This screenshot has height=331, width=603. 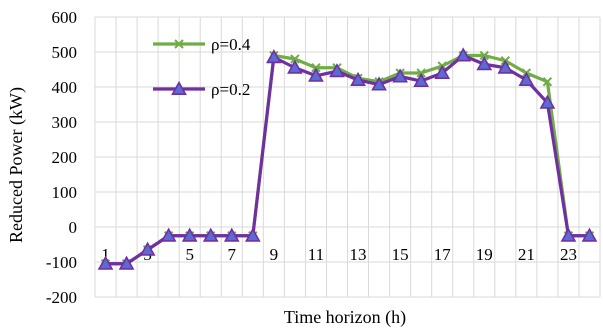 What do you see at coordinates (16, 165) in the screenshot?
I see `y-axis-title: Reduced Power (kW)` at bounding box center [16, 165].